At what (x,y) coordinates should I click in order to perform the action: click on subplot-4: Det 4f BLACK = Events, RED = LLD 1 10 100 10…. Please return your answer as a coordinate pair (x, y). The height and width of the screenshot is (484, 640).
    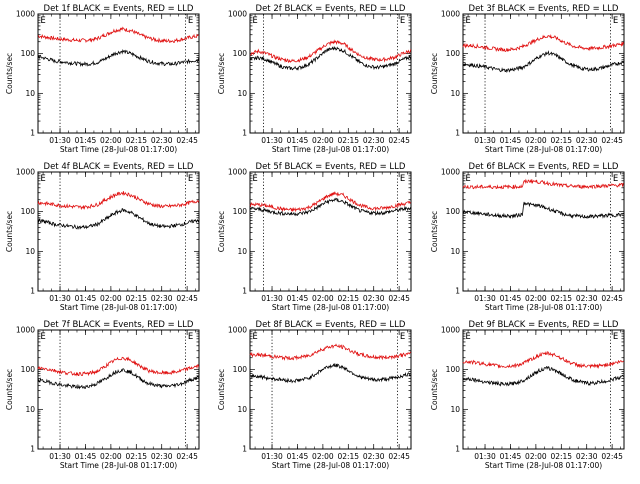
    Looking at the image, I should click on (102, 237).